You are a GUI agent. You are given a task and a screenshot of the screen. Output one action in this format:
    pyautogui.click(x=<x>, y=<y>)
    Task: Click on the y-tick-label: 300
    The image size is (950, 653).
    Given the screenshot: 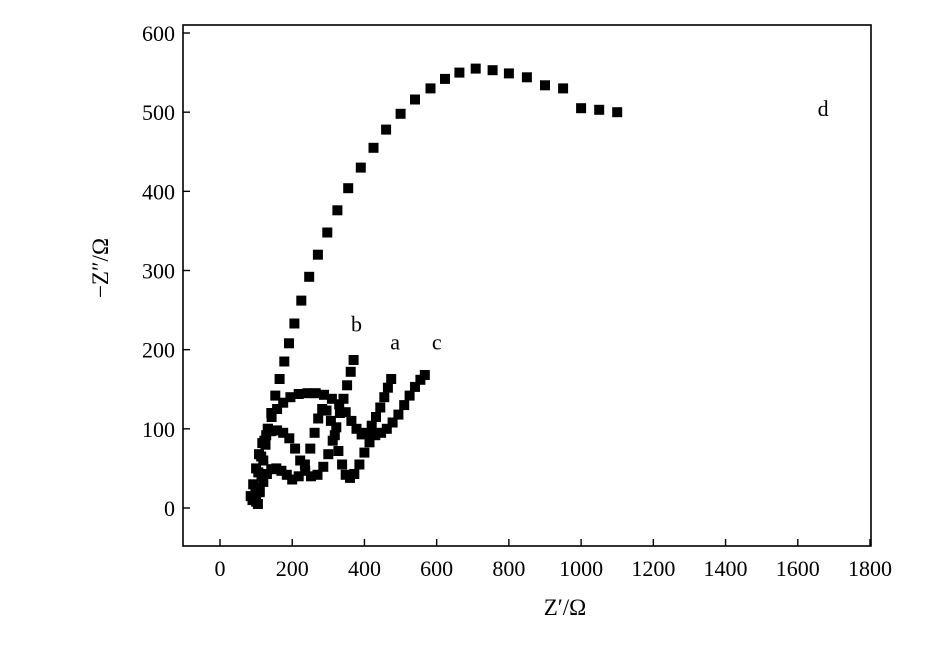 What is the action you would take?
    pyautogui.click(x=158, y=271)
    